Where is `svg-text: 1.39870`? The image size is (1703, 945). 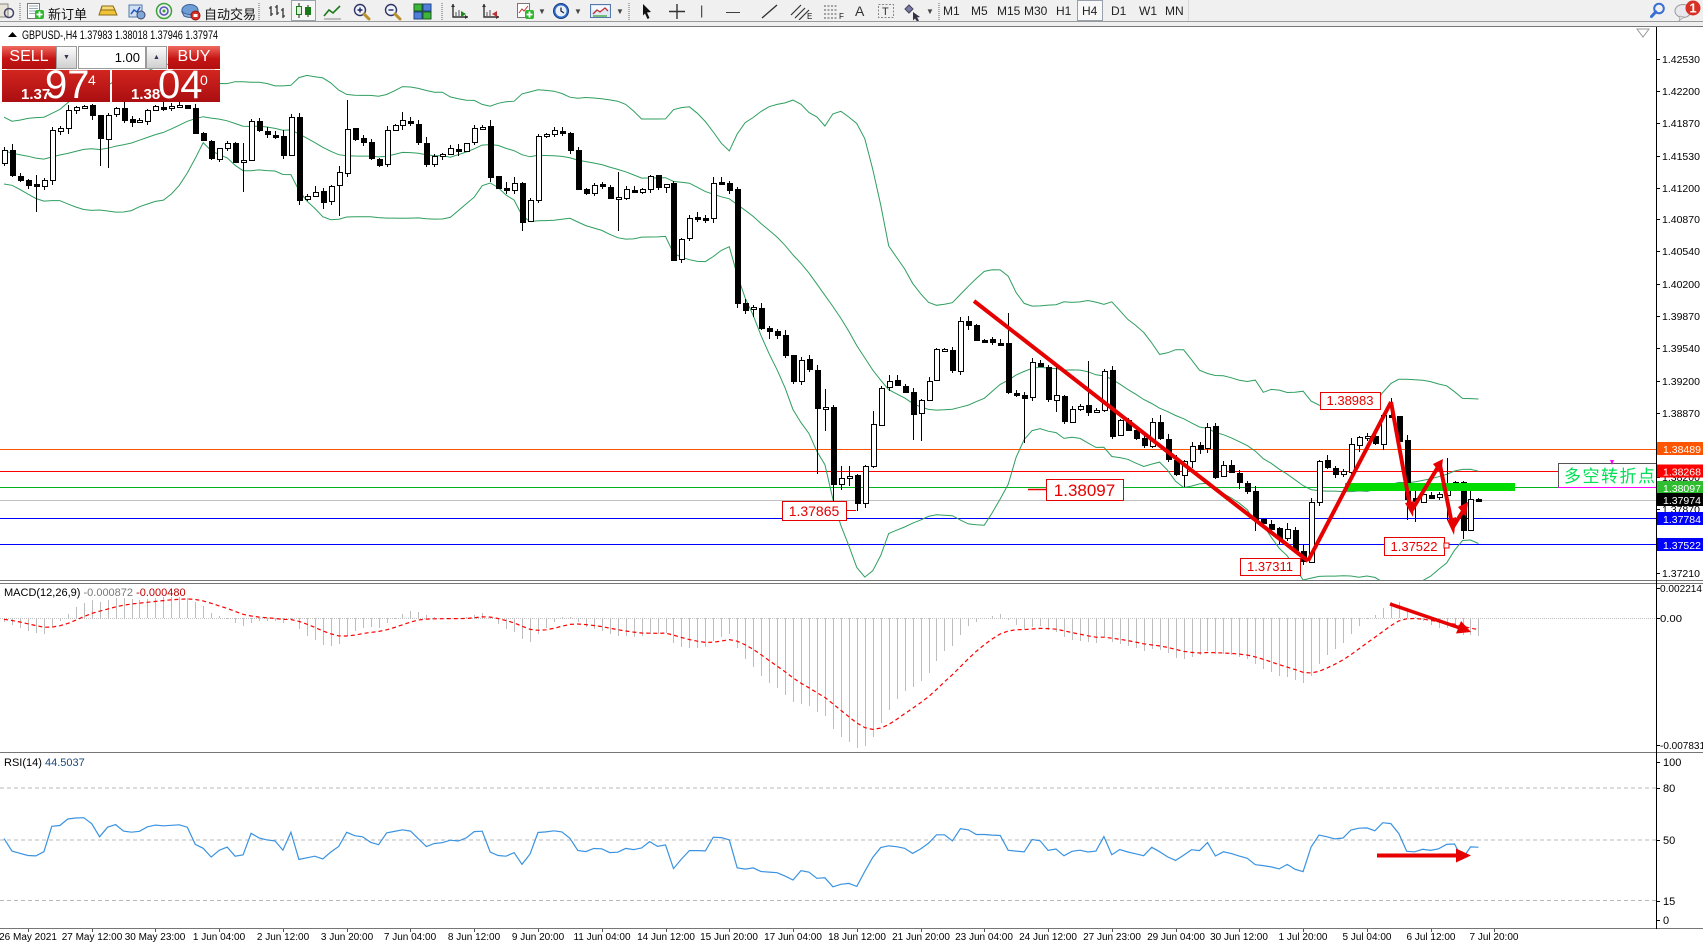
svg-text: 1.39870 is located at coordinates (1681, 317).